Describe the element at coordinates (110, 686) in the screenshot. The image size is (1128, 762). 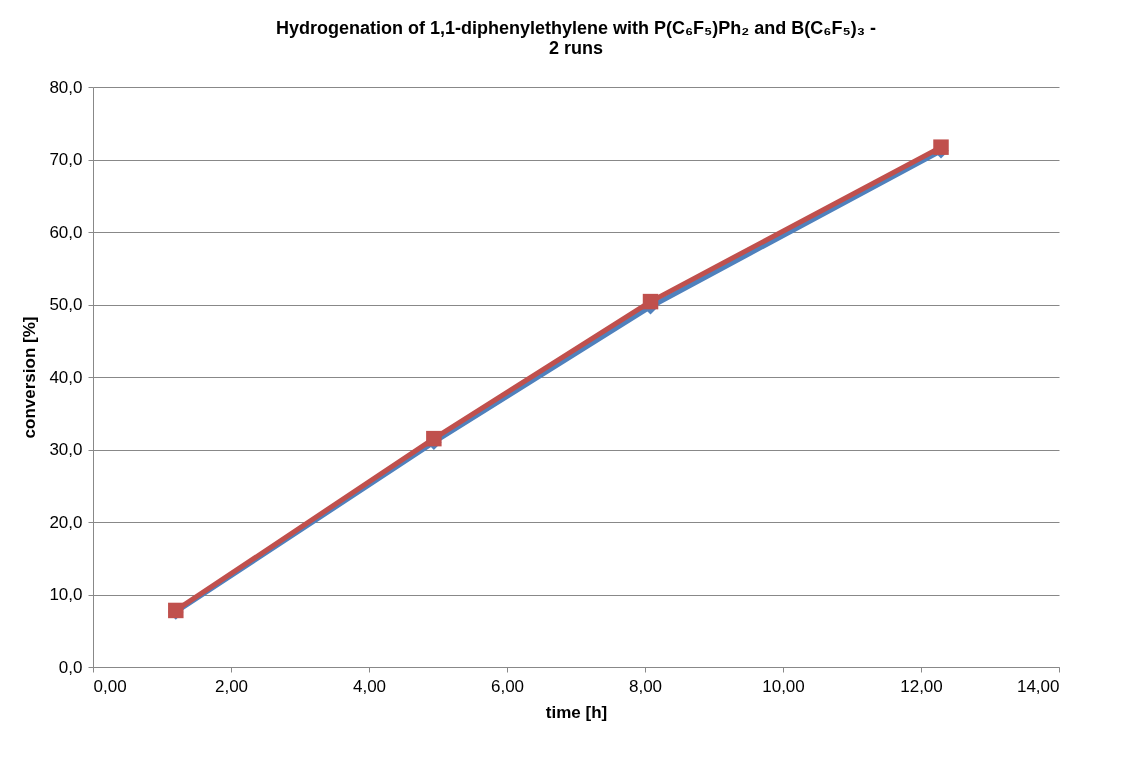
I see `x-tick-label: 0,00` at that location.